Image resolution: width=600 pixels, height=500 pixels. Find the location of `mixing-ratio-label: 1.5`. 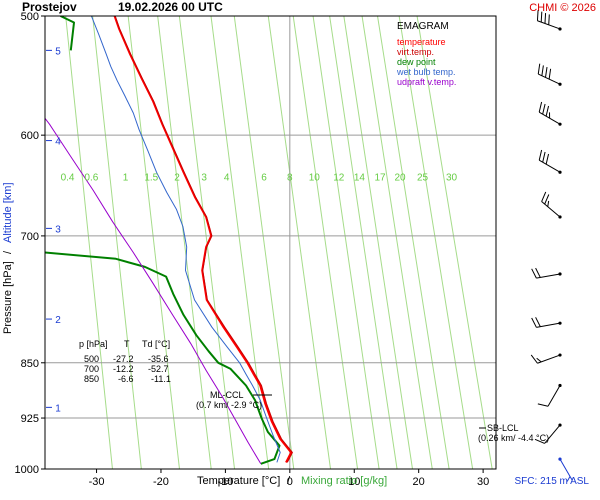

mixing-ratio-label: 1.5 is located at coordinates (151, 177).